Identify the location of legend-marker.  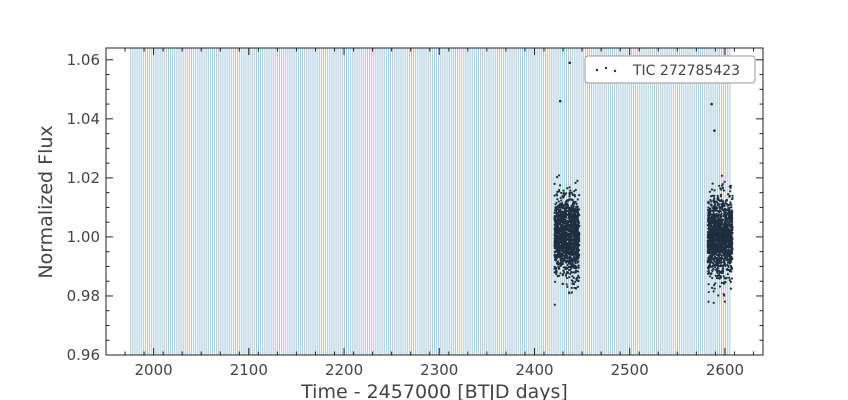
(615, 71).